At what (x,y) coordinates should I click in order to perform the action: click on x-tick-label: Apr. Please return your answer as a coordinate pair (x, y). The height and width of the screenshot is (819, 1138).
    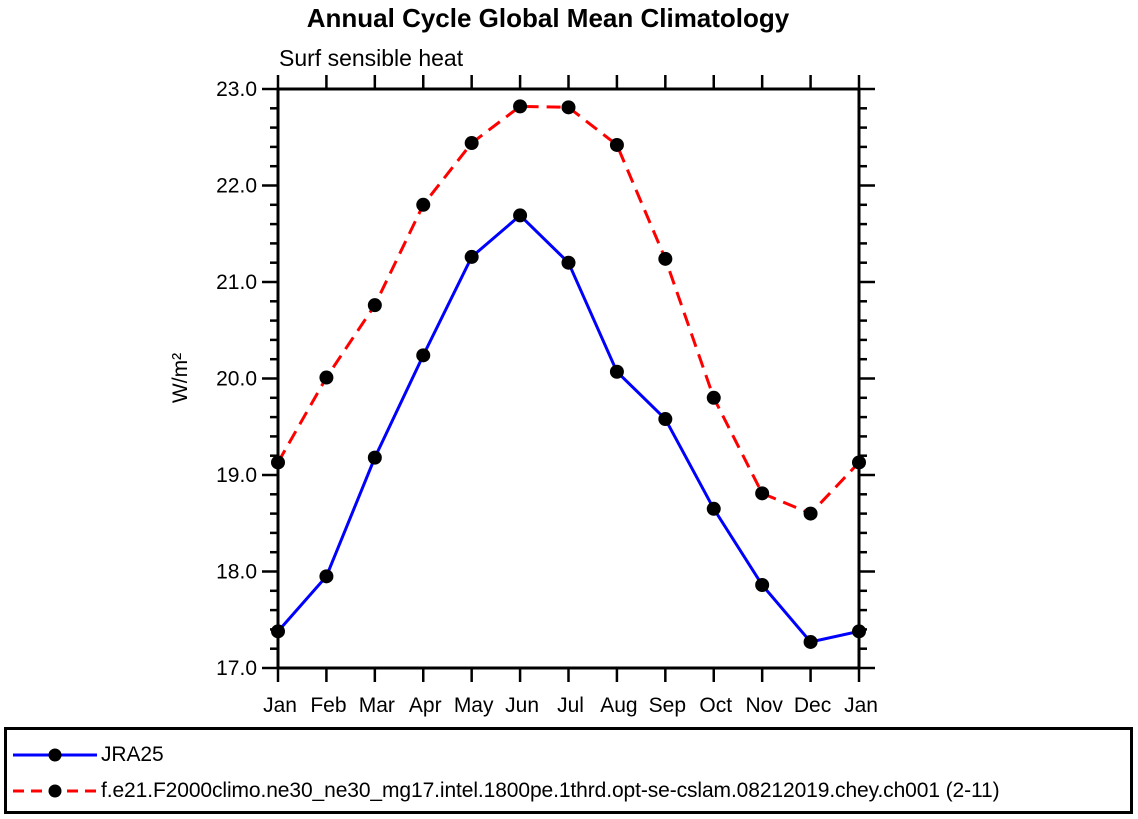
    Looking at the image, I should click on (425, 705).